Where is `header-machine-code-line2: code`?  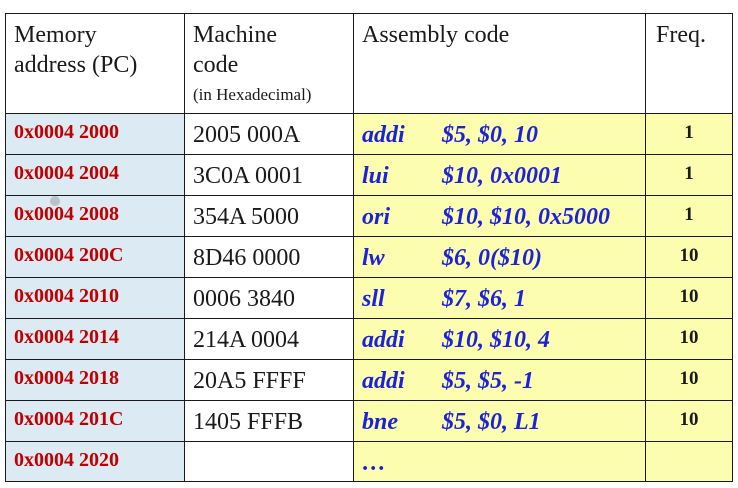
header-machine-code-line2: code is located at coordinates (216, 65).